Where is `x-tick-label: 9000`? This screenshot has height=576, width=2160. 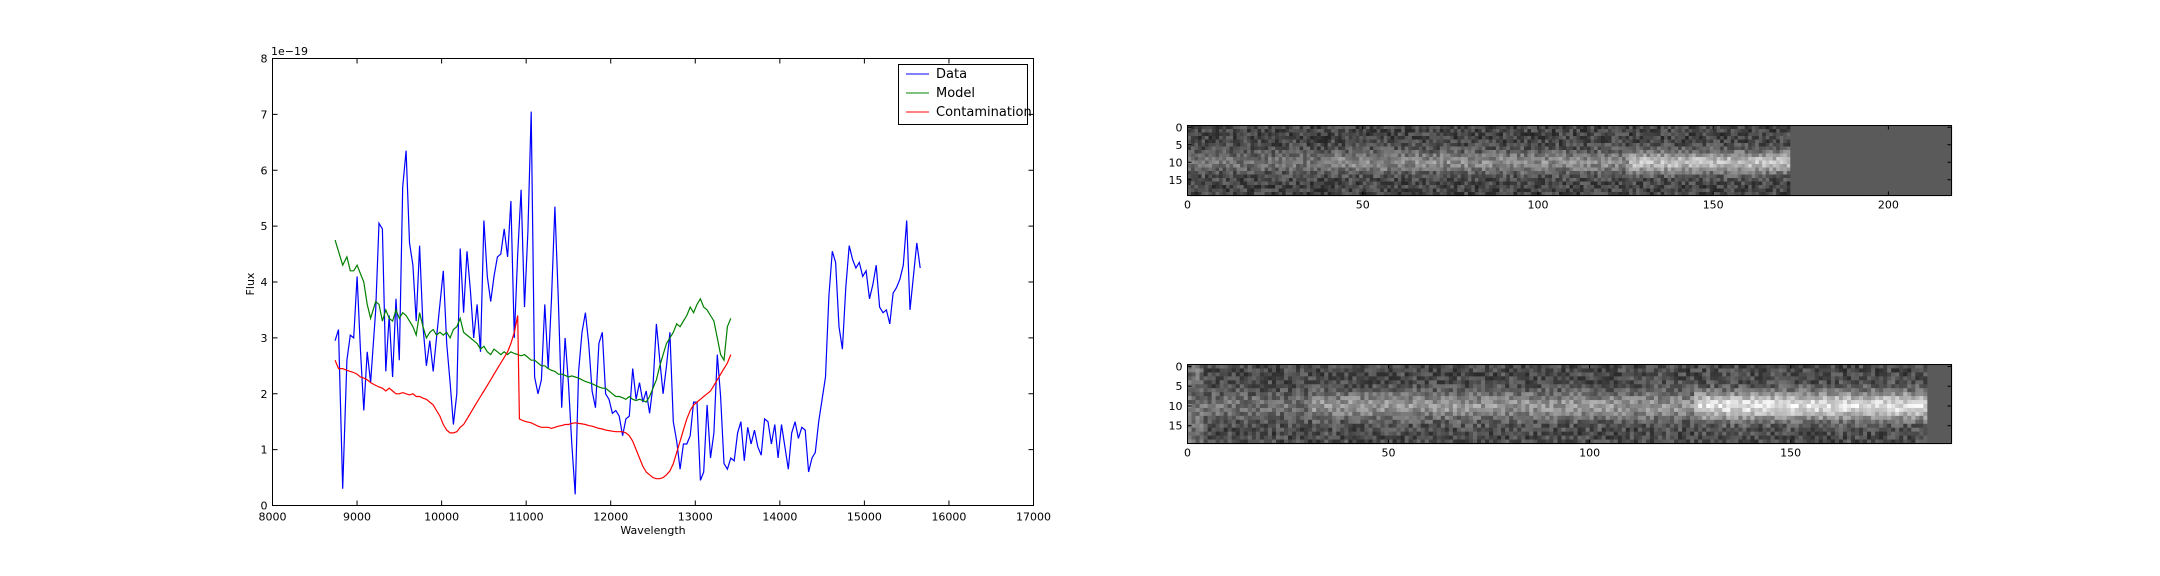 x-tick-label: 9000 is located at coordinates (357, 517).